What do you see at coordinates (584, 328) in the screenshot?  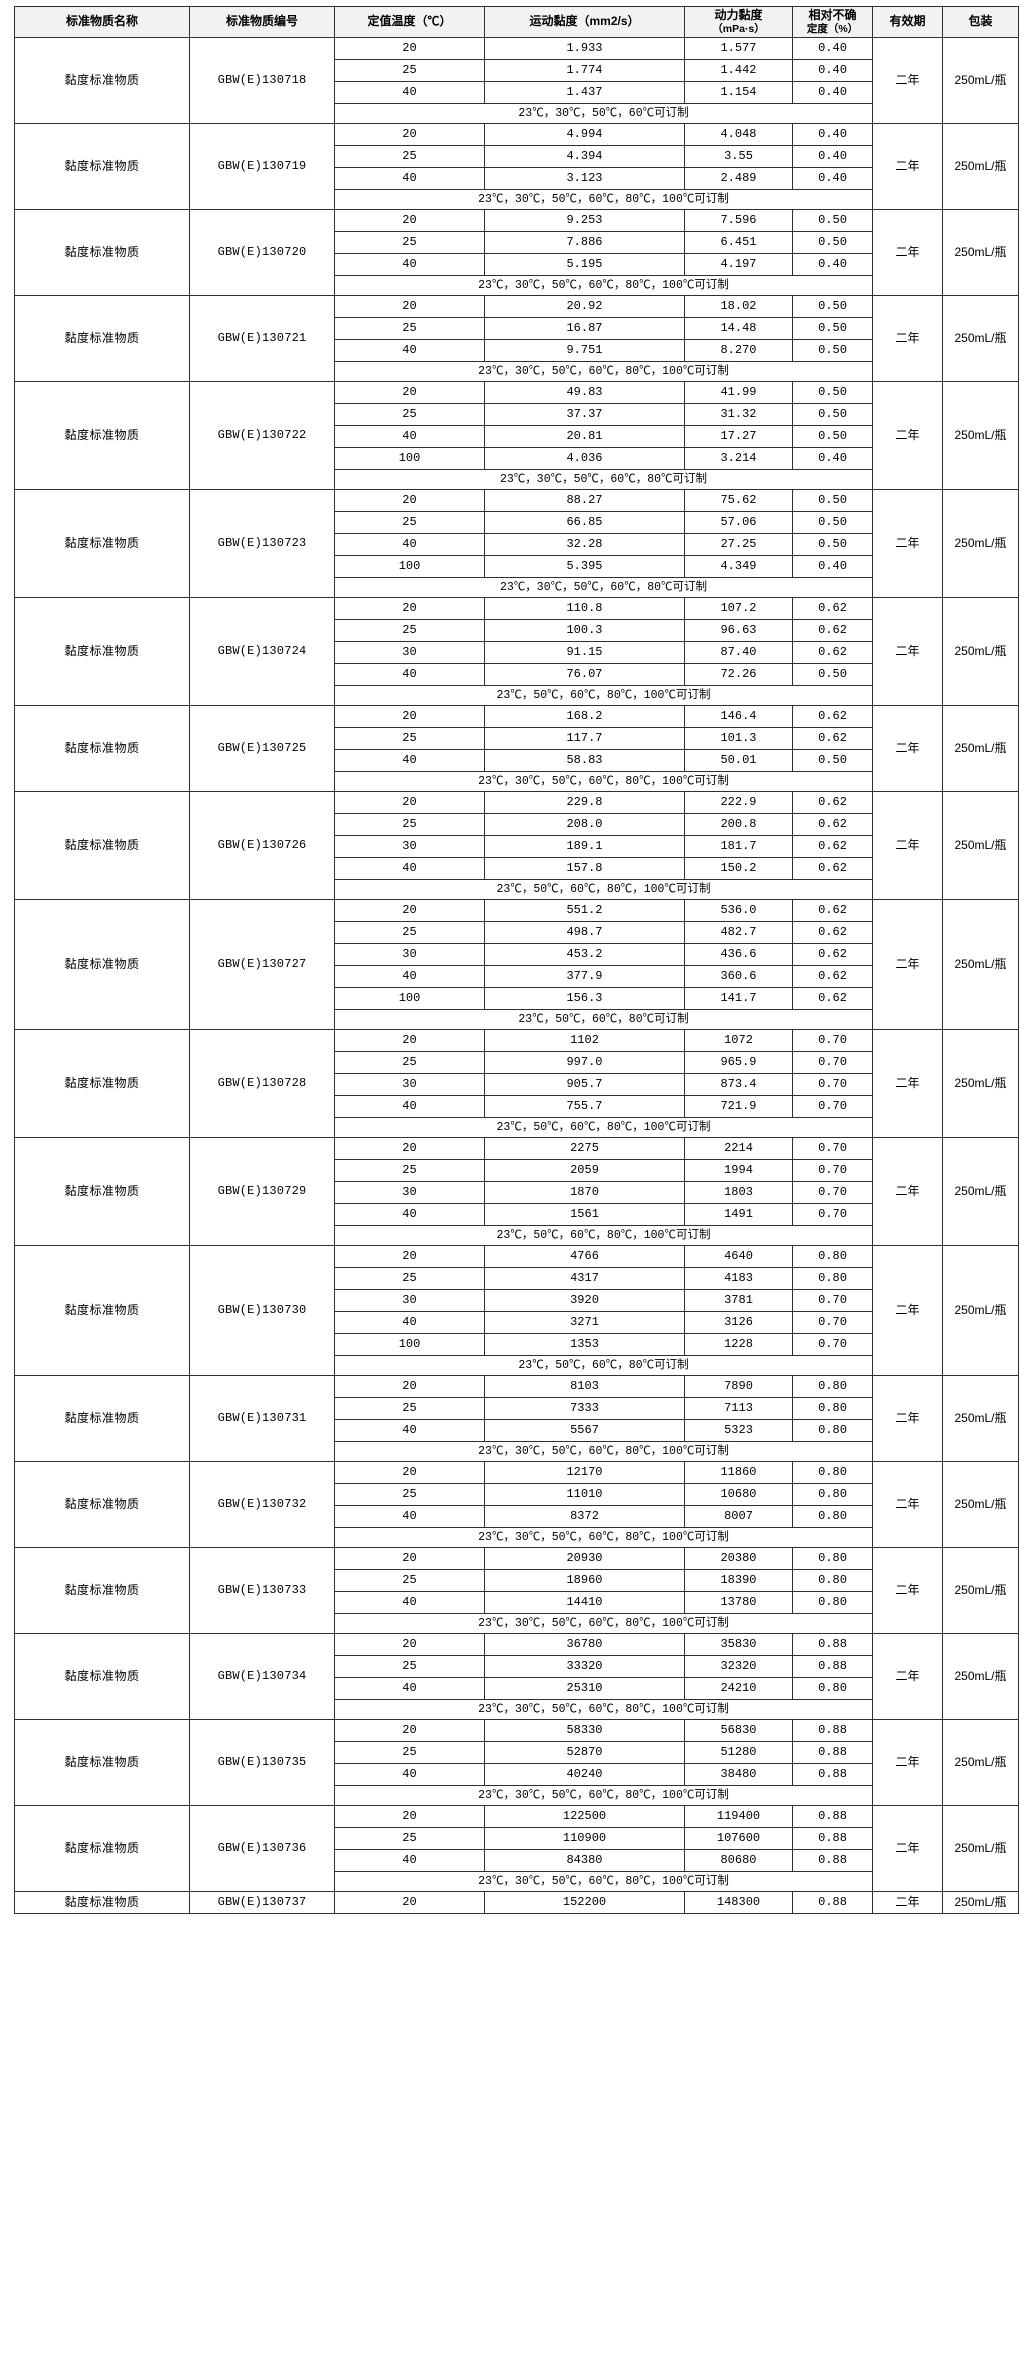 I see `cell-kinematic-viscosity: 16.87` at bounding box center [584, 328].